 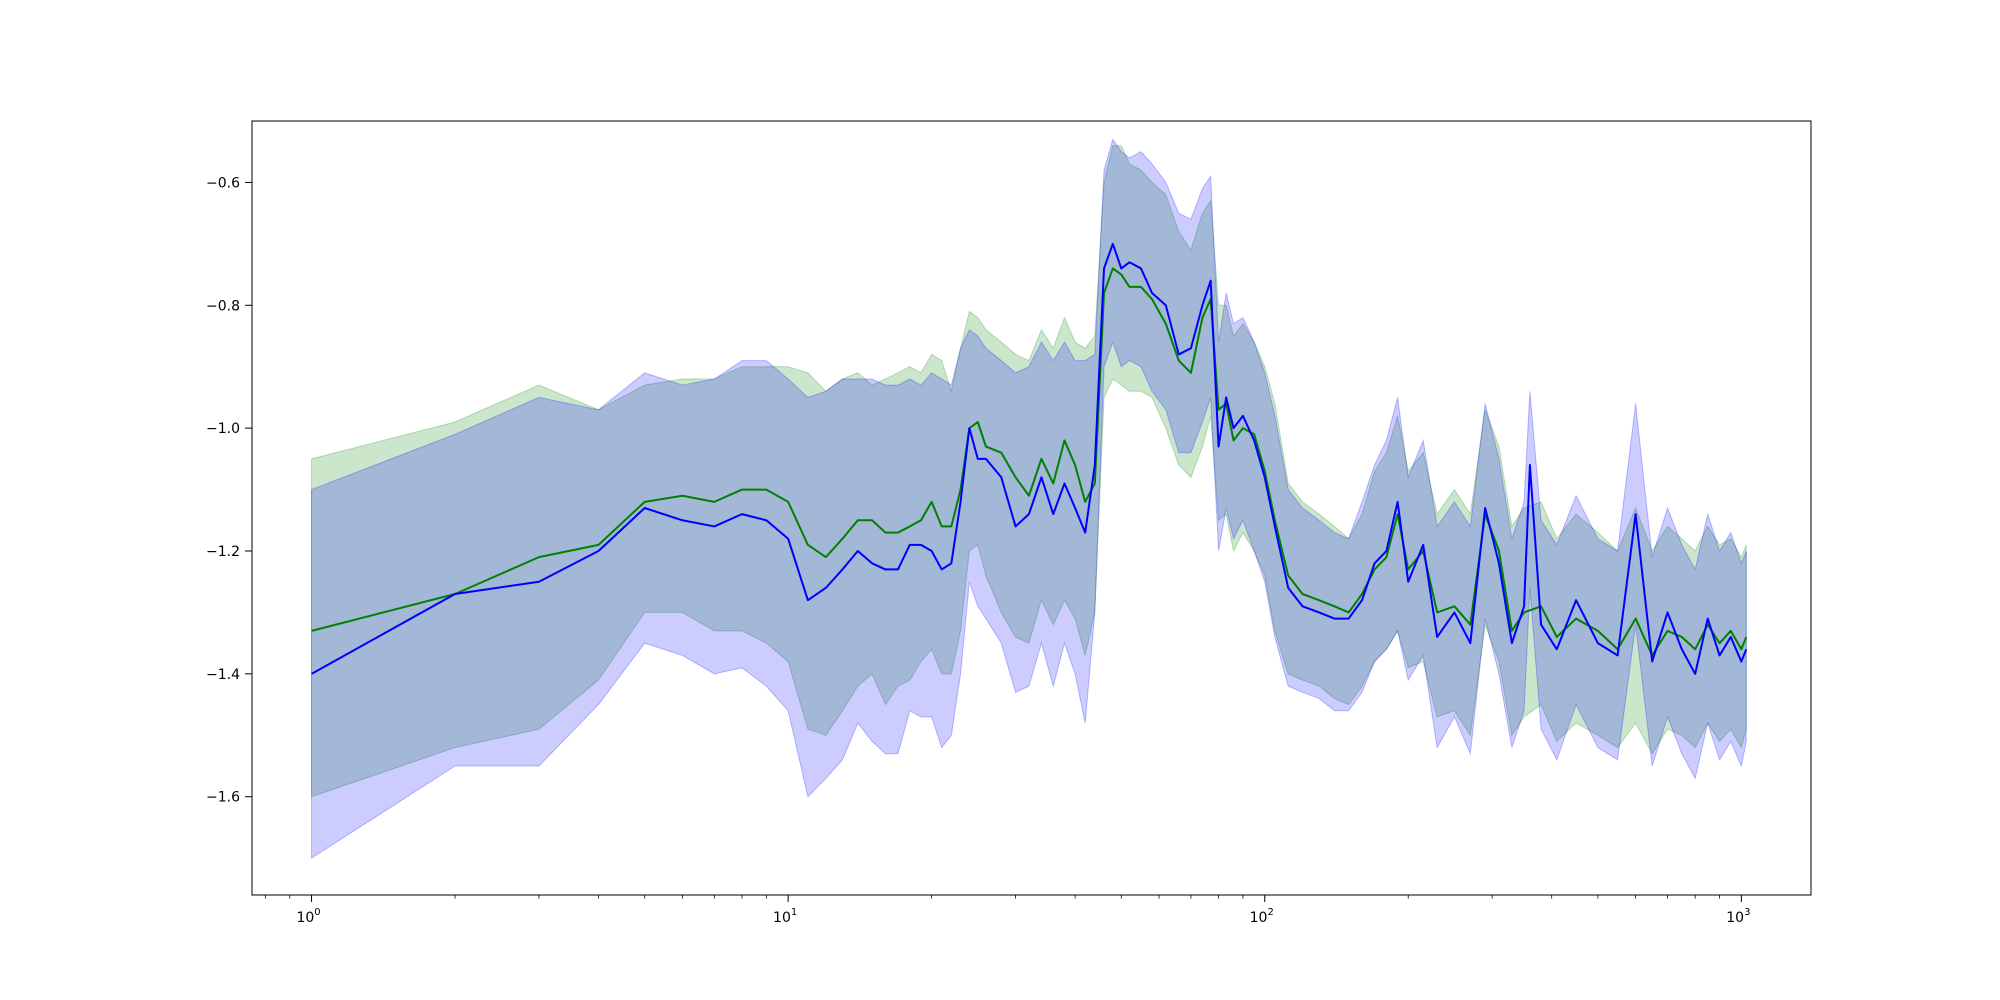 What do you see at coordinates (223, 306) in the screenshot?
I see `y-tick-label: −0.8` at bounding box center [223, 306].